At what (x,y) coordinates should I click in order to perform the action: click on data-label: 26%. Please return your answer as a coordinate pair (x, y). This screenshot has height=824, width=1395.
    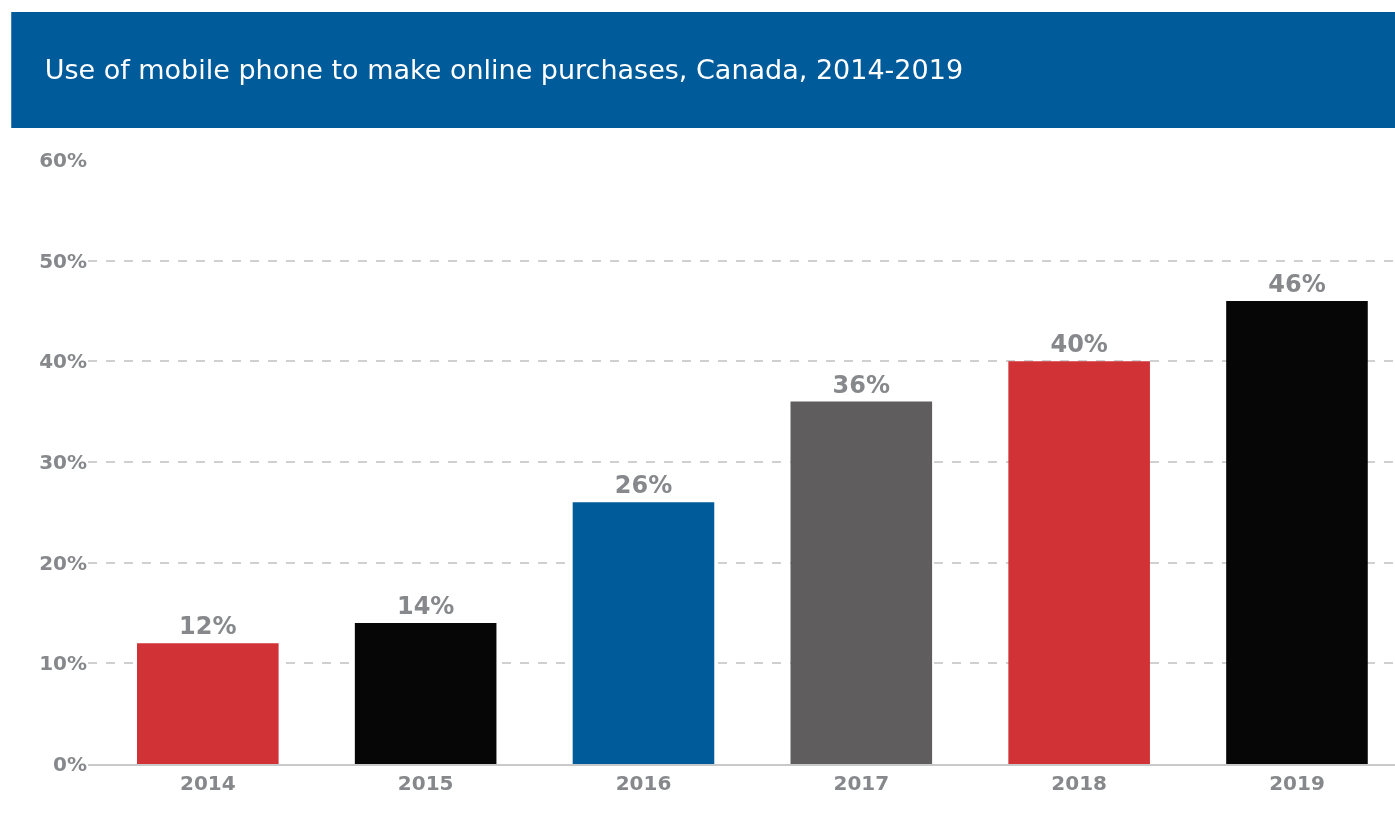
    Looking at the image, I should click on (643, 485).